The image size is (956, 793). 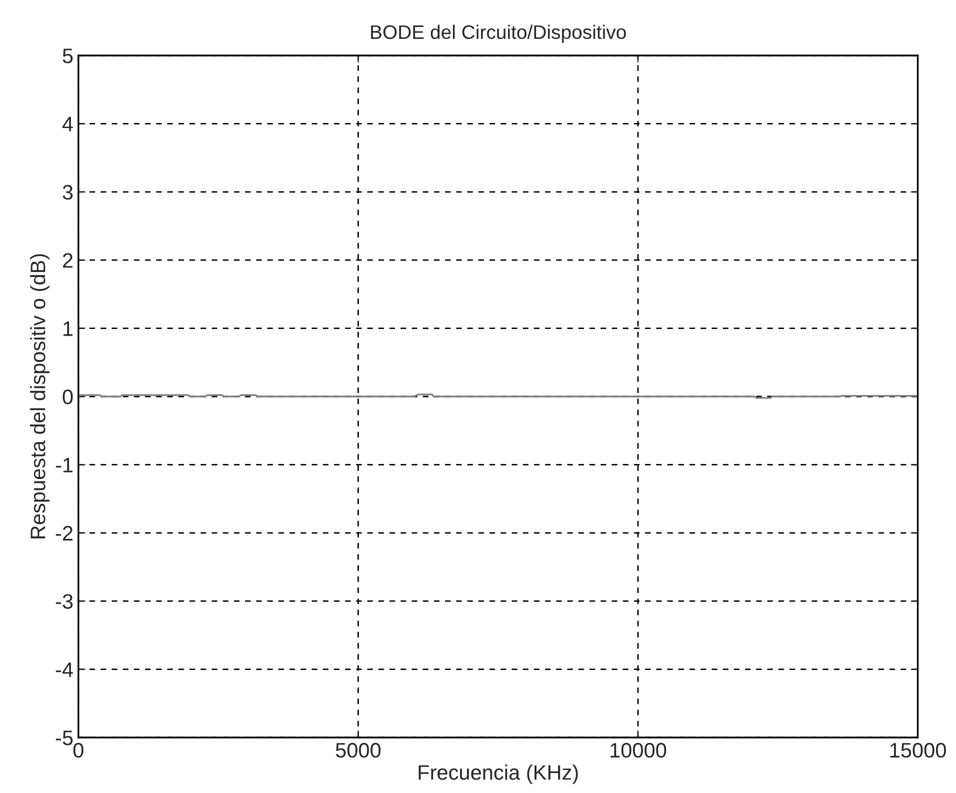 I want to click on y-tick-label: -2, so click(x=64, y=533).